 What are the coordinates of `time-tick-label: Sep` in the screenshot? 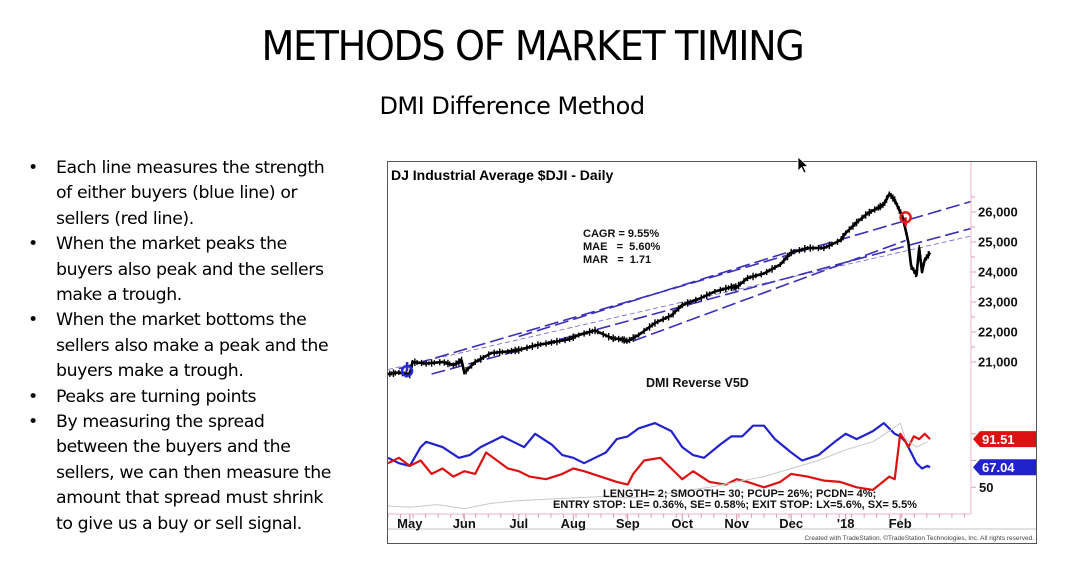 It's located at (628, 523).